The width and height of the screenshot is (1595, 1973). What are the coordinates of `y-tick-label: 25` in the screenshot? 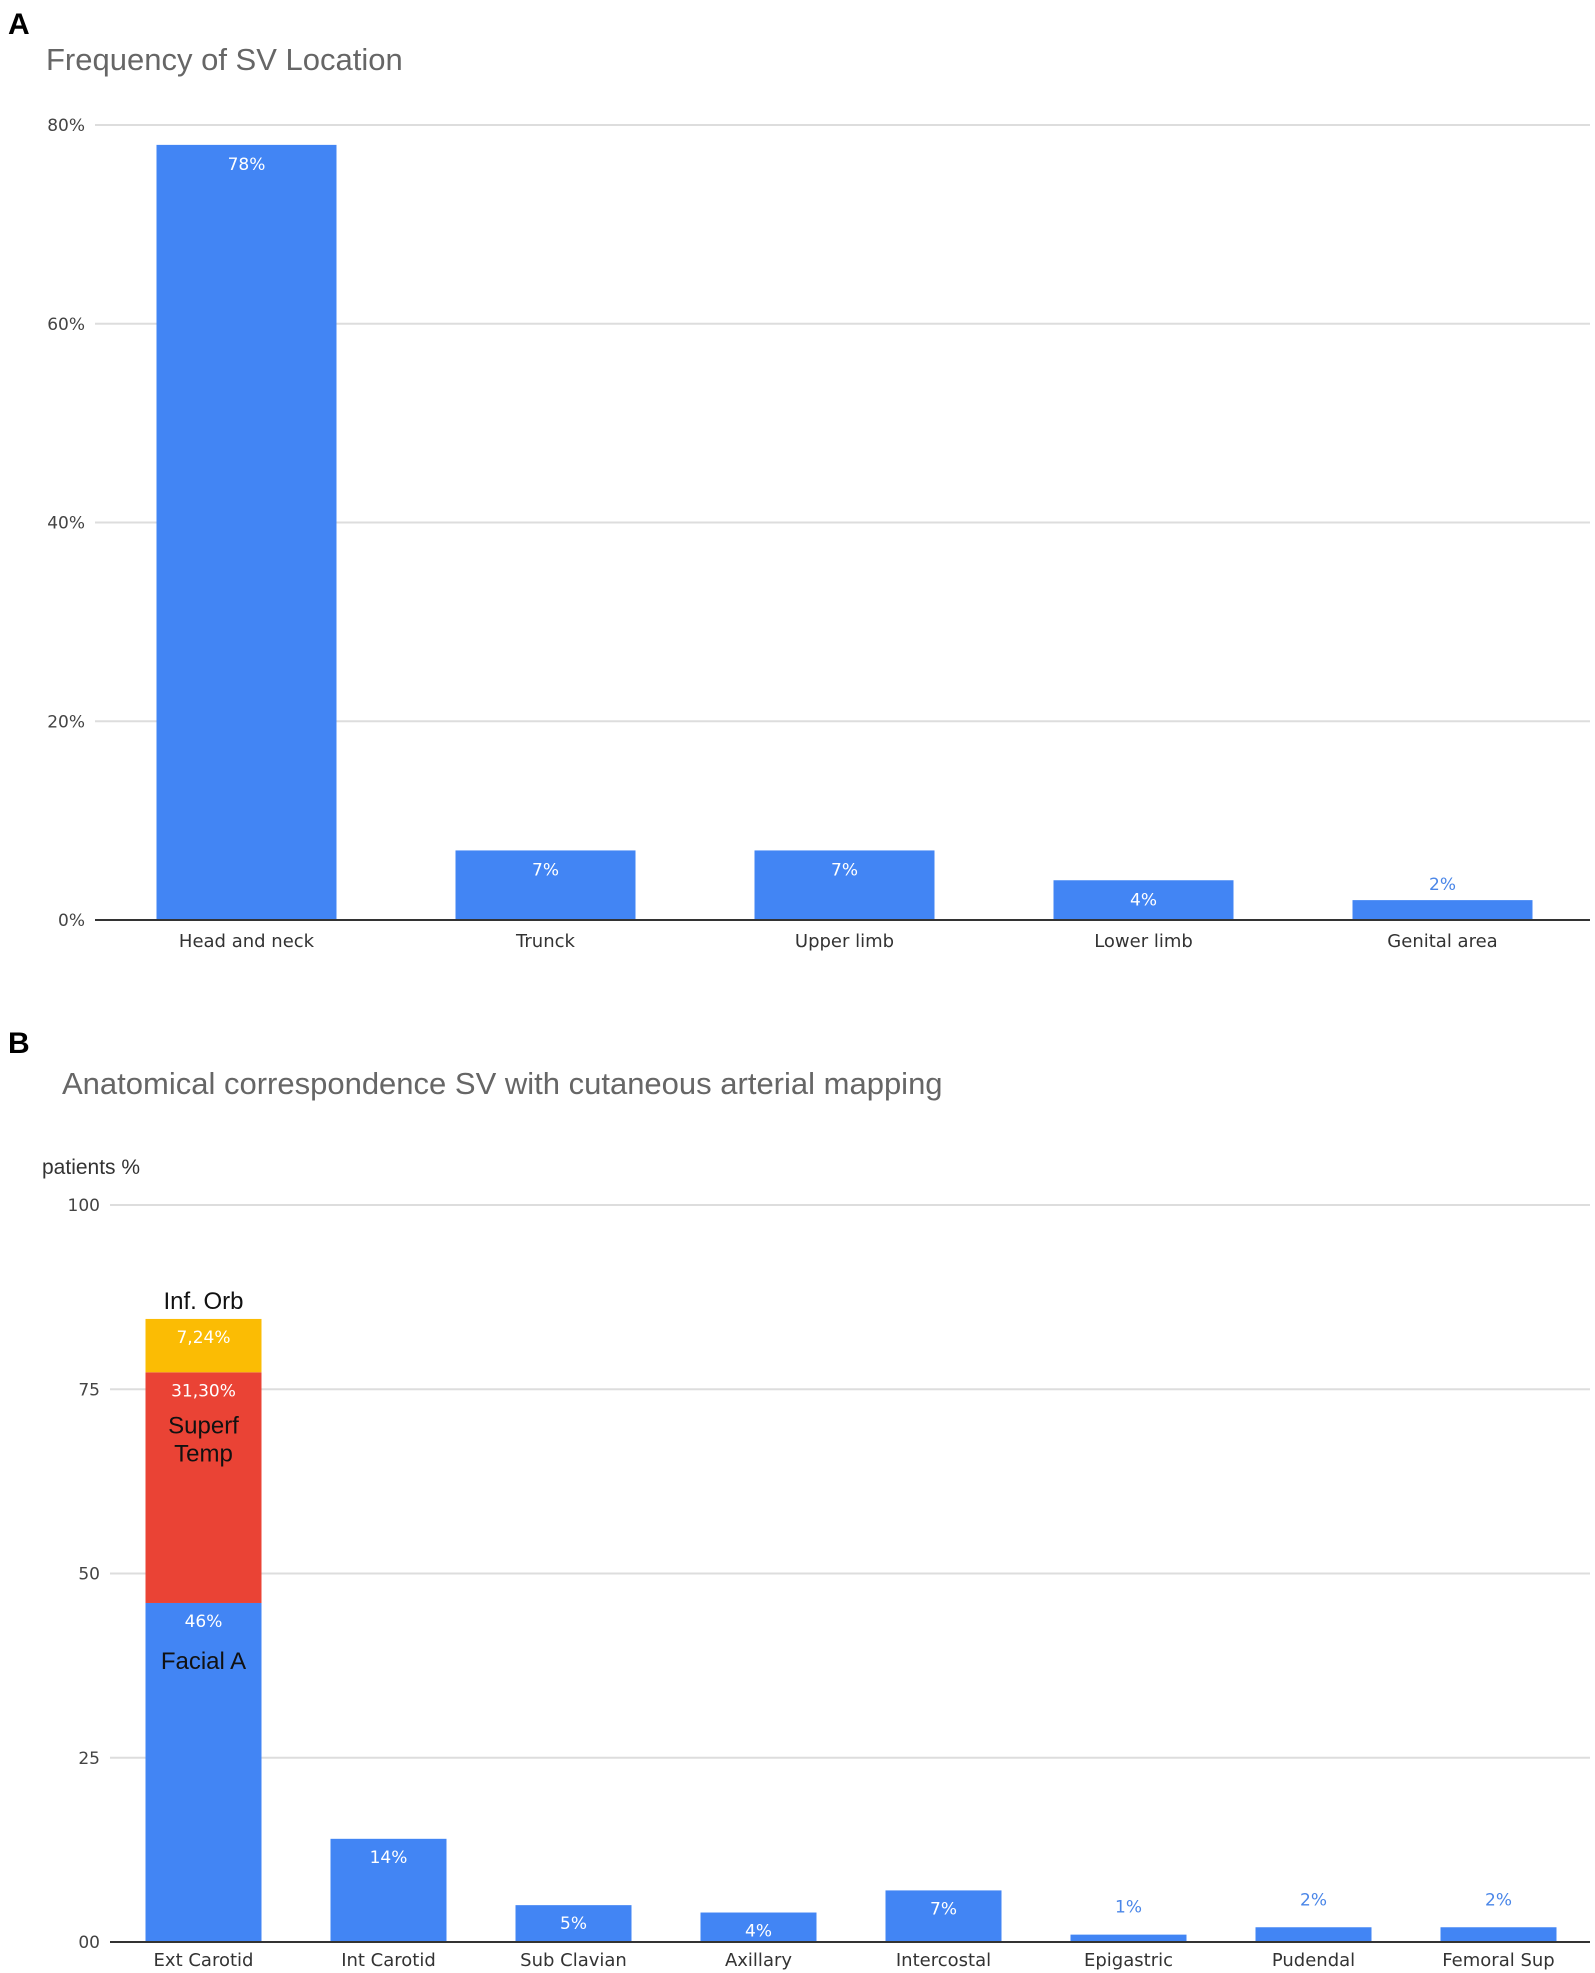 It's located at (89, 1759).